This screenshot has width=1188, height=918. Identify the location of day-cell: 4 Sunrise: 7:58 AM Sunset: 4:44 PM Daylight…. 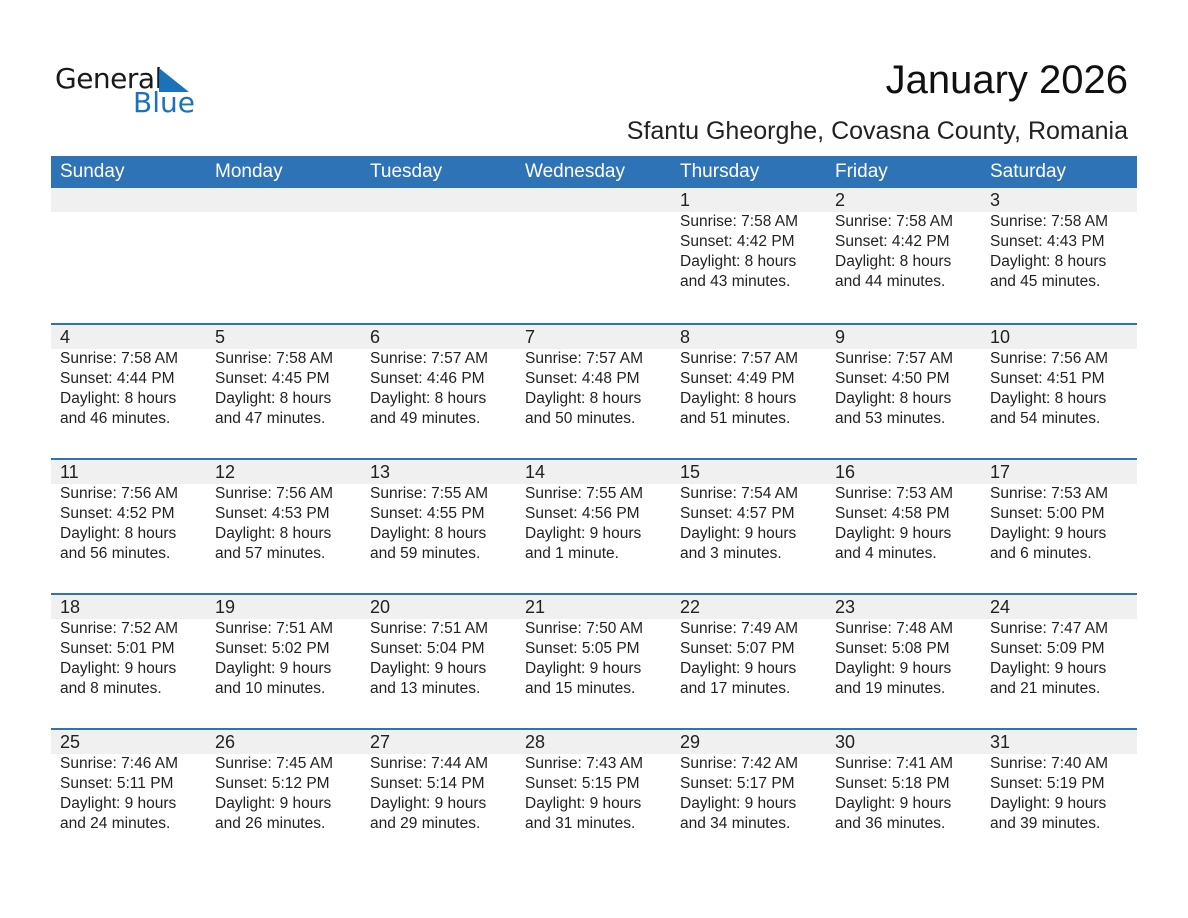
(128, 391).